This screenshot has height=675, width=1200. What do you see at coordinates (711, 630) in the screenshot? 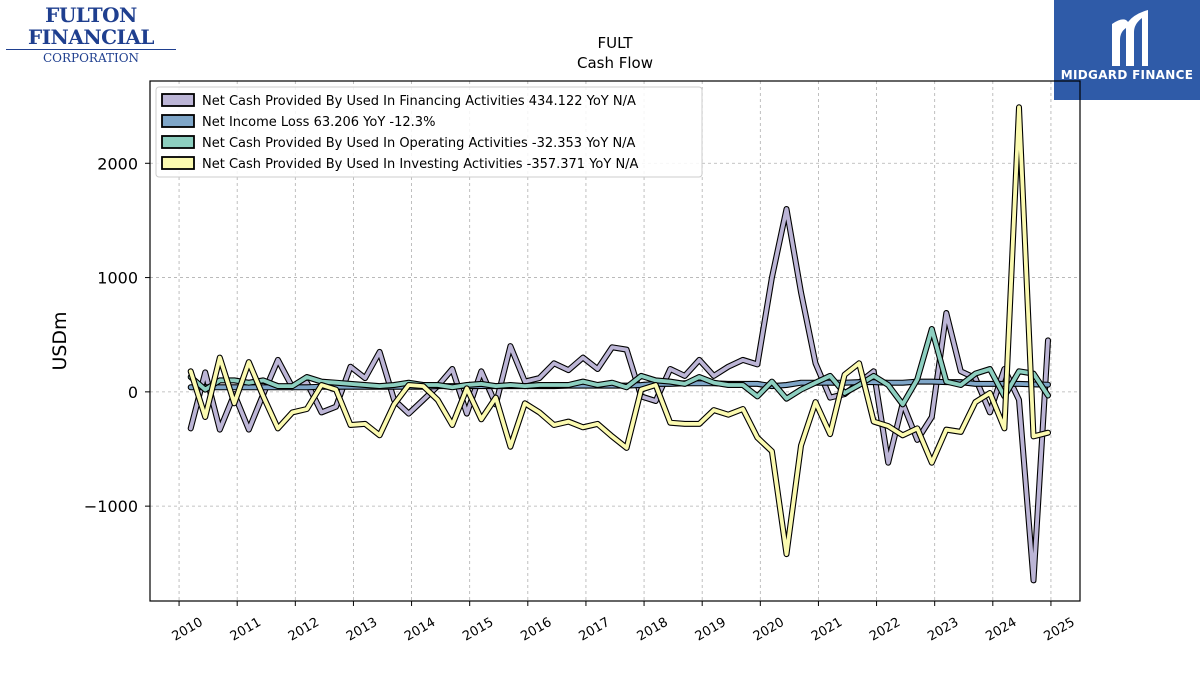
I see `x-tick-label: 2019` at bounding box center [711, 630].